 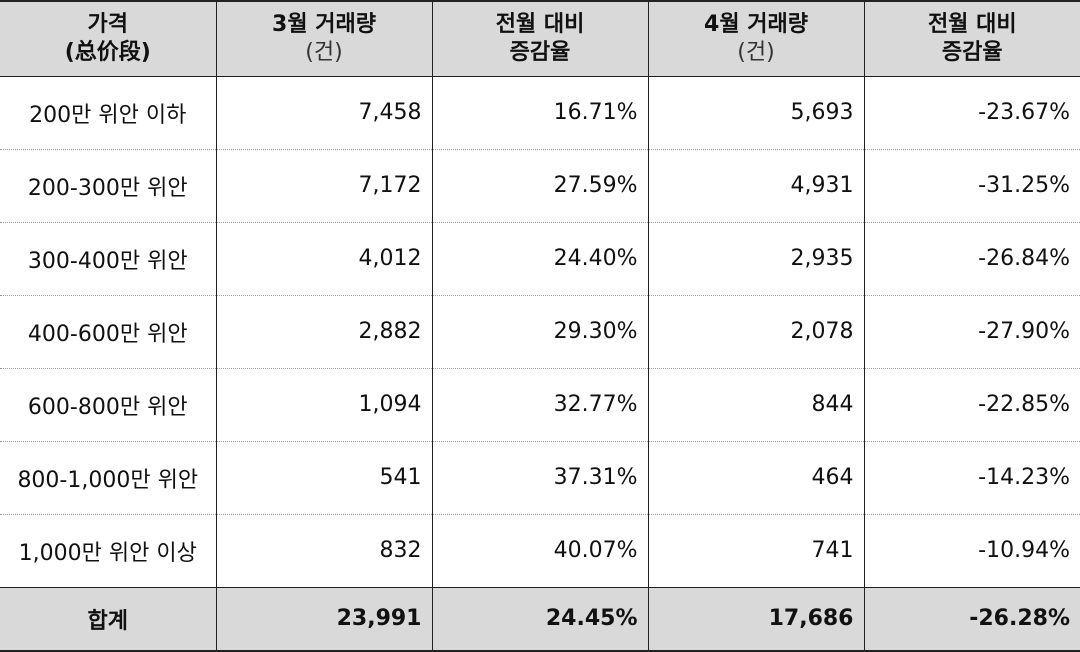 I want to click on march-change-cell: 29.30%, so click(x=539, y=332).